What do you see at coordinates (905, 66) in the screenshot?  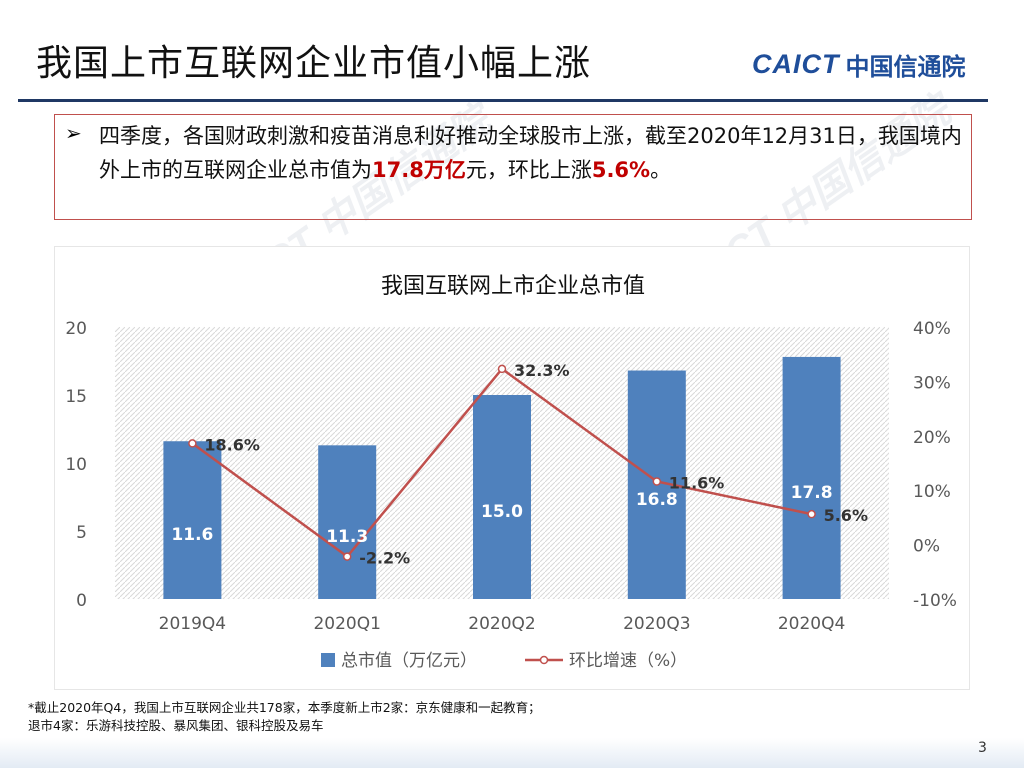 I see `logo-chinese: 中国信通院` at bounding box center [905, 66].